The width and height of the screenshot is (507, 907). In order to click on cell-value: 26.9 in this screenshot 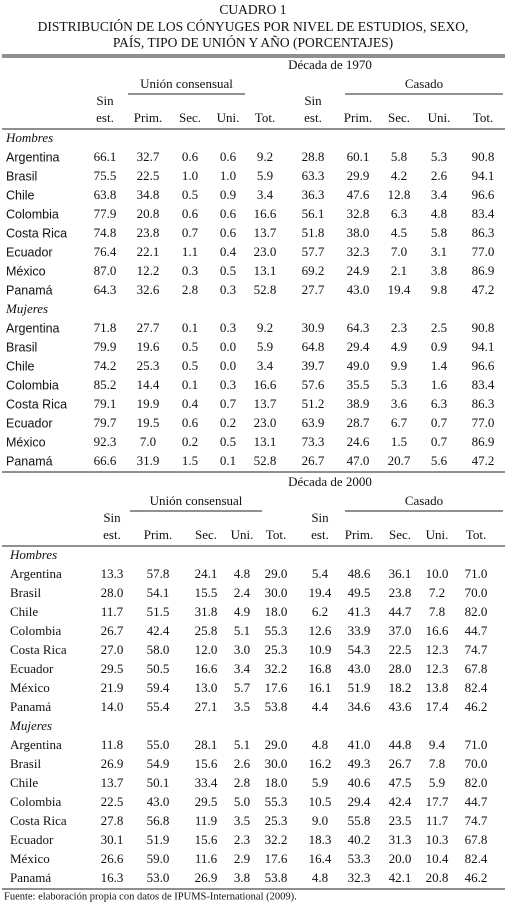, I will do `click(206, 877)`.